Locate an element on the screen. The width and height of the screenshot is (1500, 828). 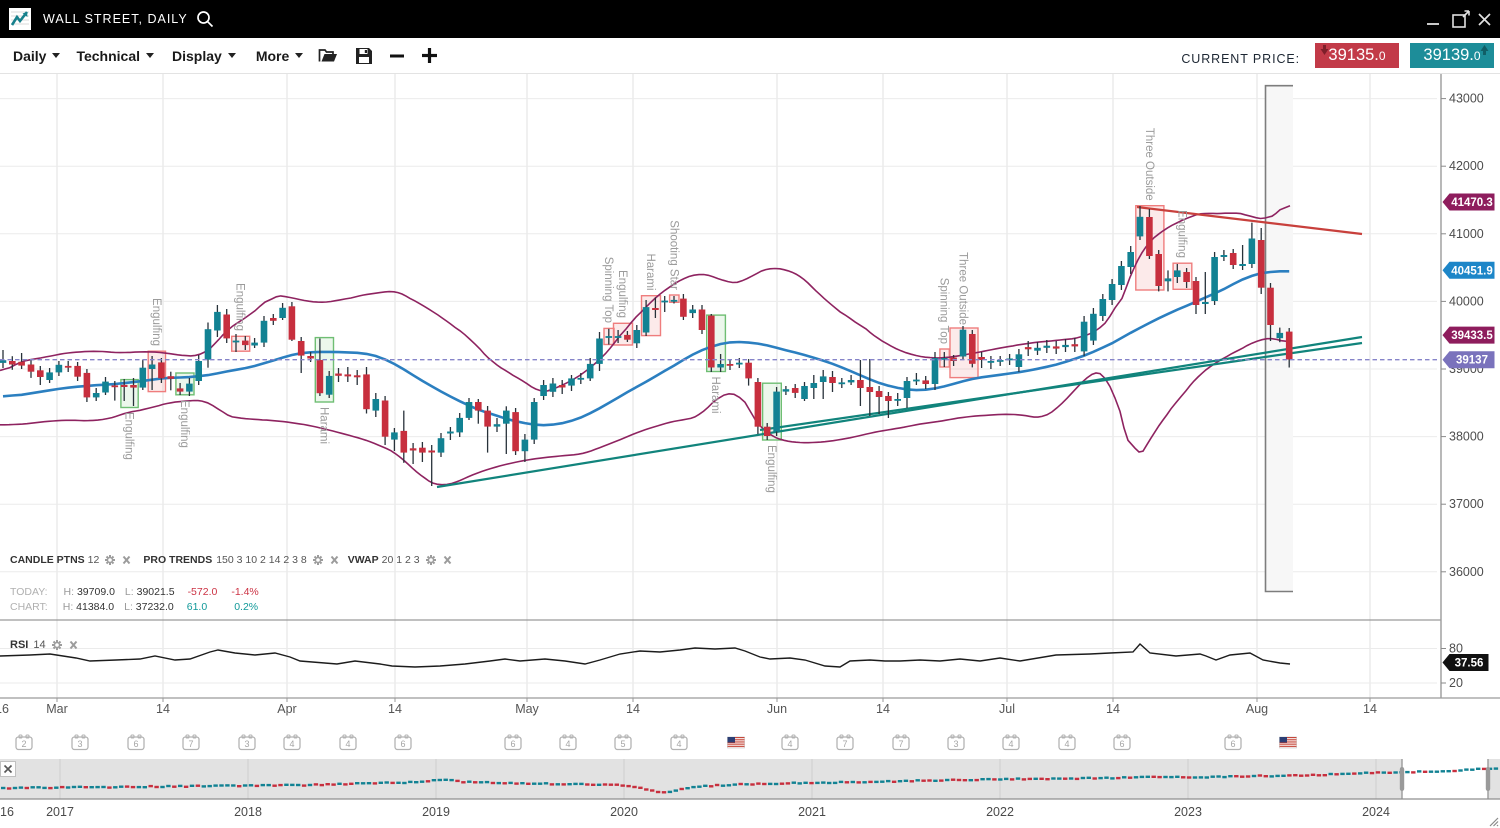
svg-text: 40451.9 is located at coordinates (1472, 271).